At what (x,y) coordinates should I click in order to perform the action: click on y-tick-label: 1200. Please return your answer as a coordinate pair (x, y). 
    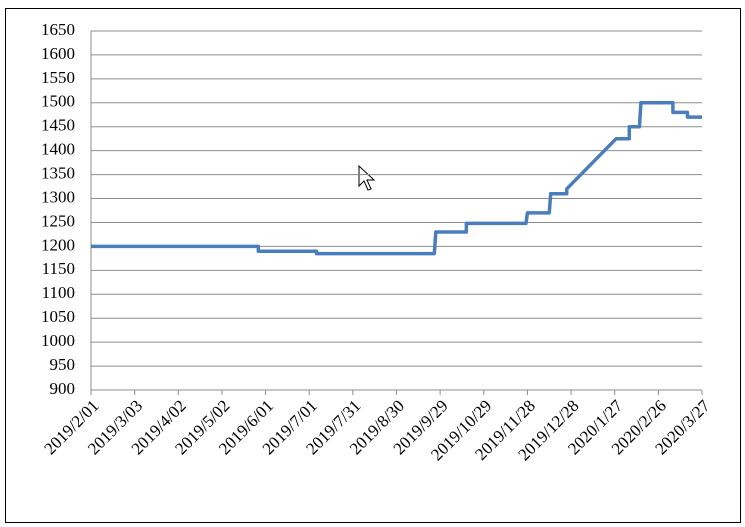
    Looking at the image, I should click on (58, 244).